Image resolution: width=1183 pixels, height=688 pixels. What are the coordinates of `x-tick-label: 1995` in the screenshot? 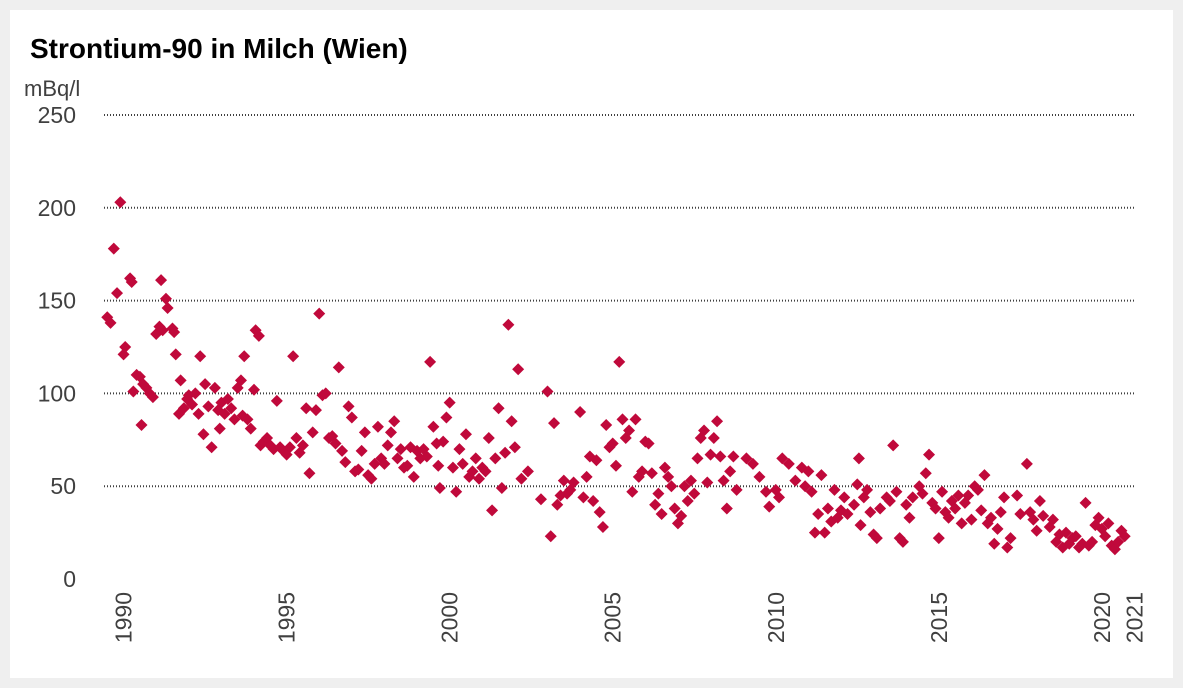 It's located at (287, 617).